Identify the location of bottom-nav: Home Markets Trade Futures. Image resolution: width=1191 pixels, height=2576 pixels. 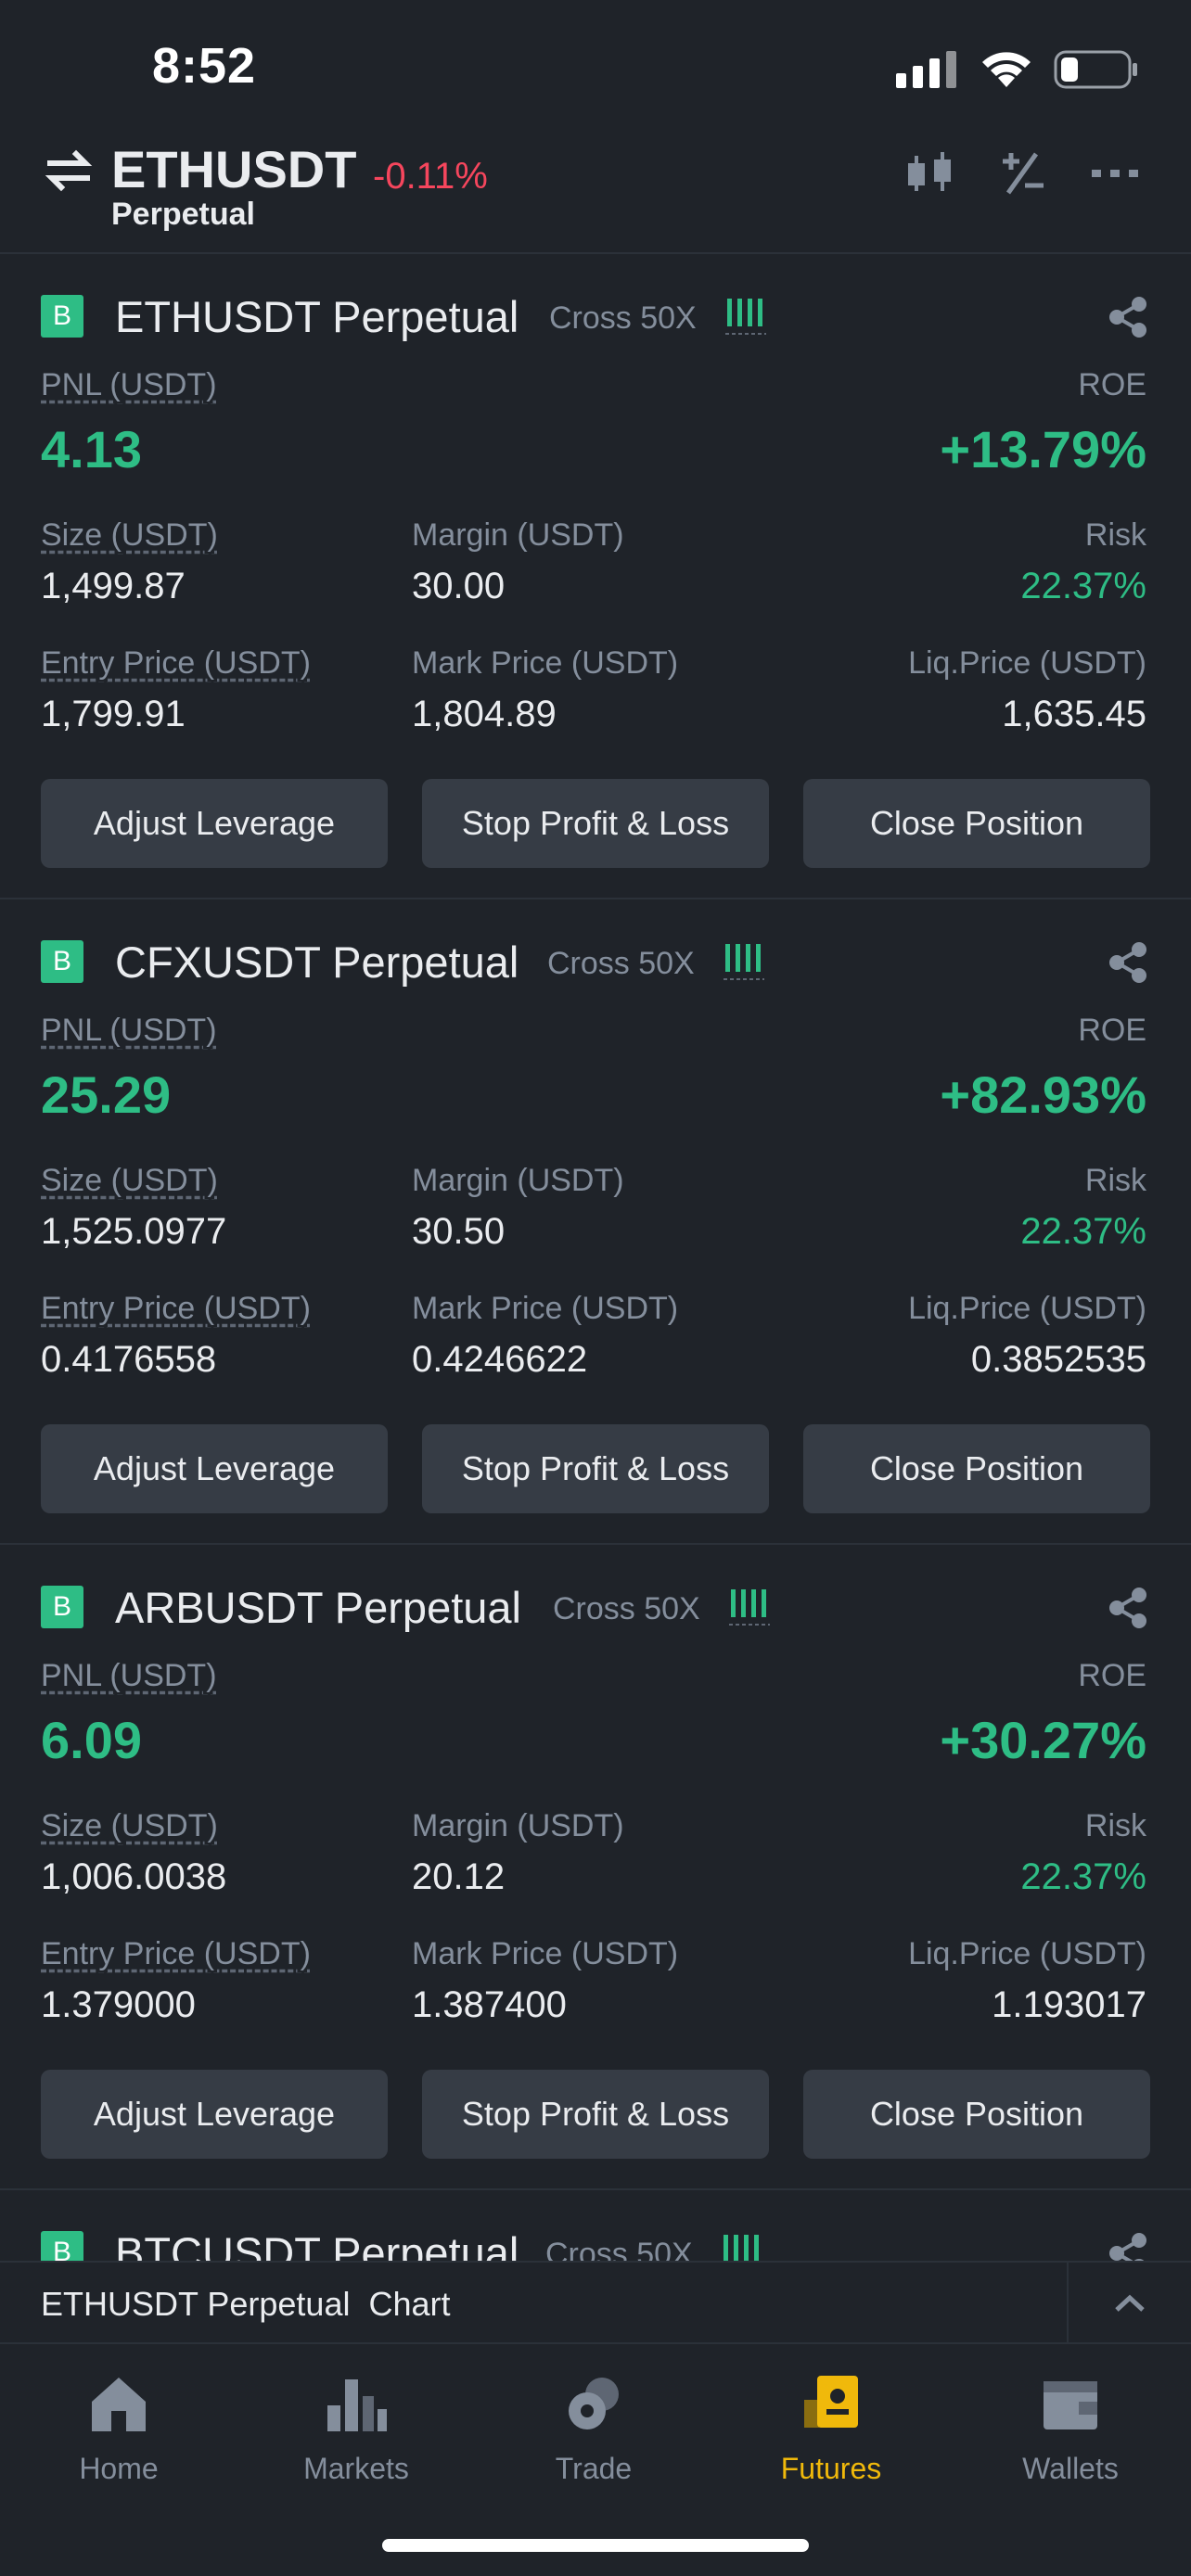
(595, 2460).